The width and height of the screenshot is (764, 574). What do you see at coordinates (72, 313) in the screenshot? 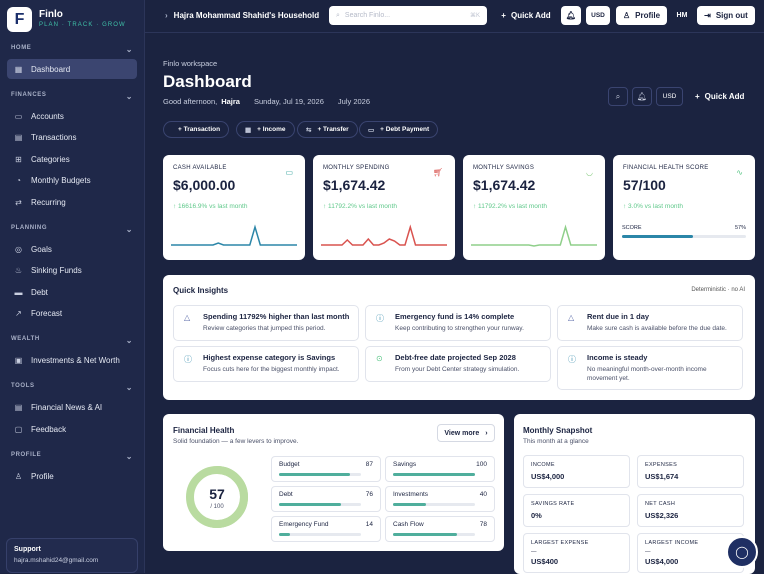
I see `sidebar-item-forecast: ↗ Forecast` at bounding box center [72, 313].